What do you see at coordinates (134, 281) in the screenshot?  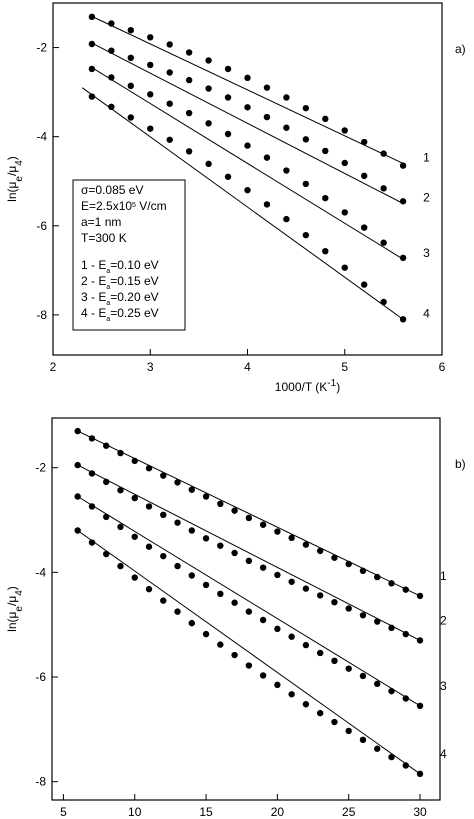 I see `annotation-line-part: =0.15 eV` at bounding box center [134, 281].